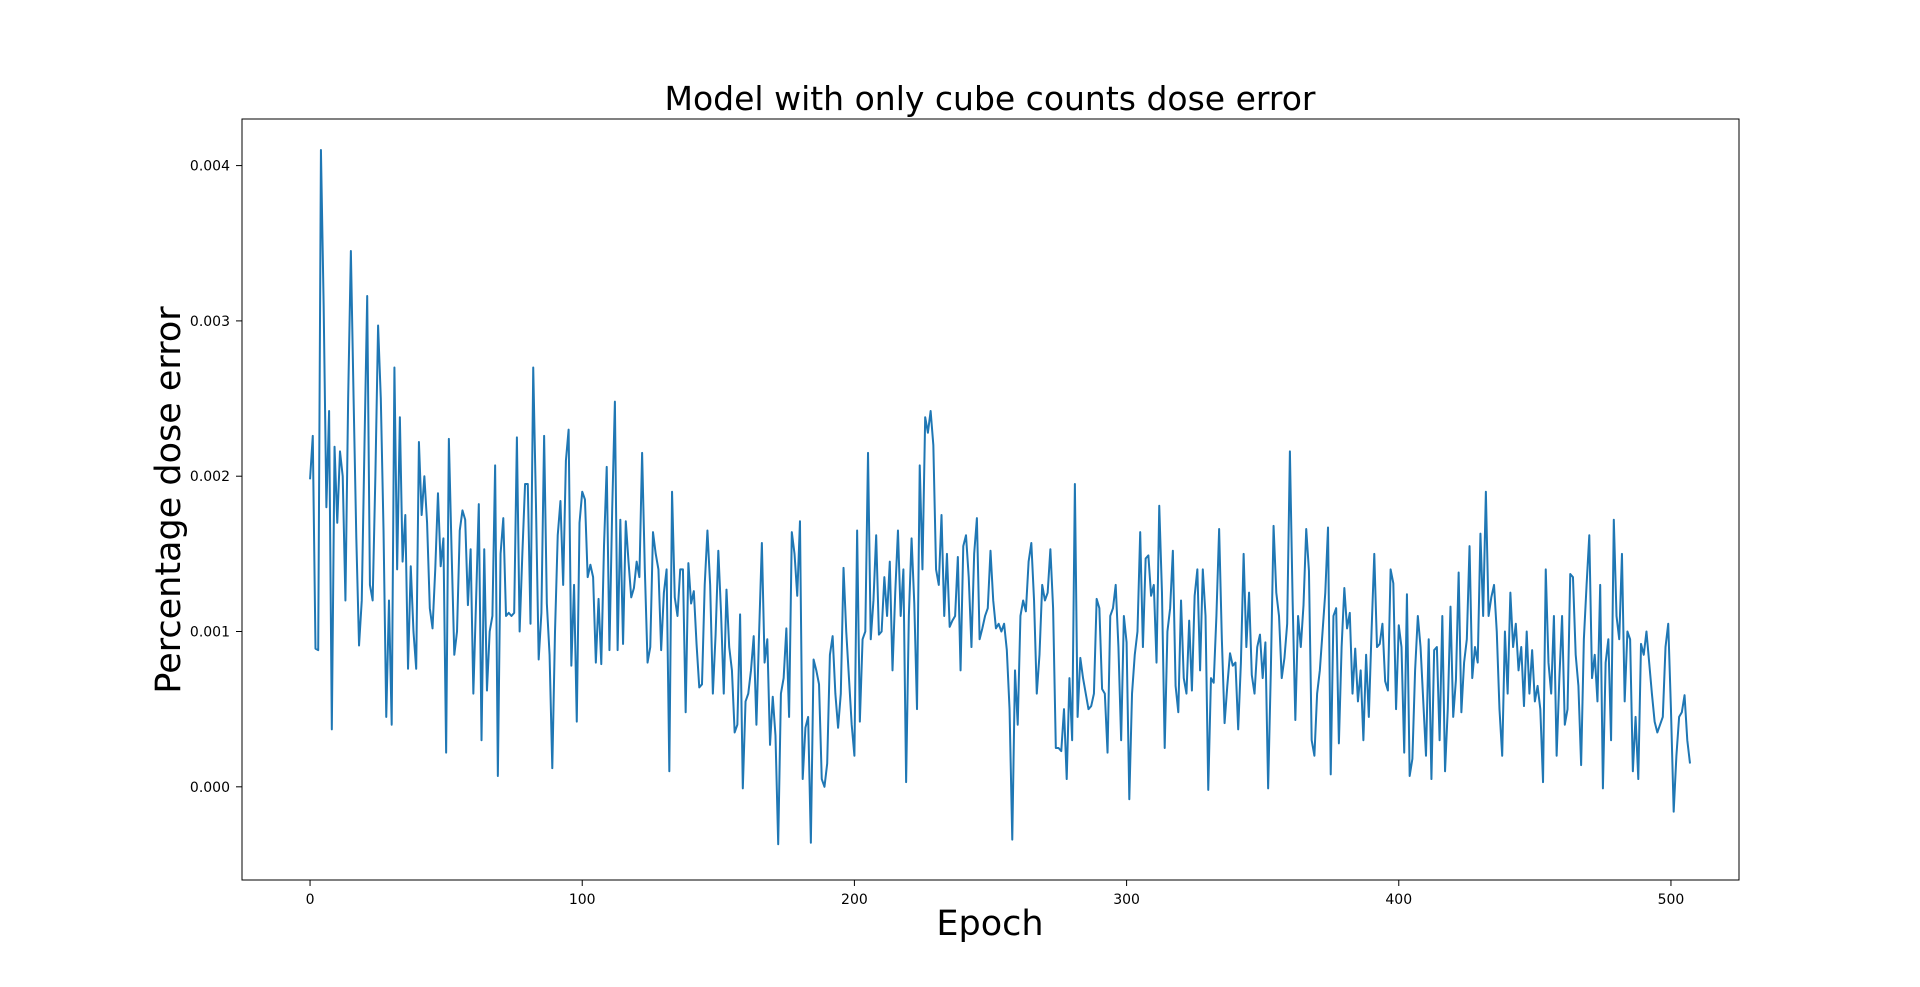 The width and height of the screenshot is (1920, 987). Describe the element at coordinates (989, 924) in the screenshot. I see `x-axis-label: Epoch` at that location.